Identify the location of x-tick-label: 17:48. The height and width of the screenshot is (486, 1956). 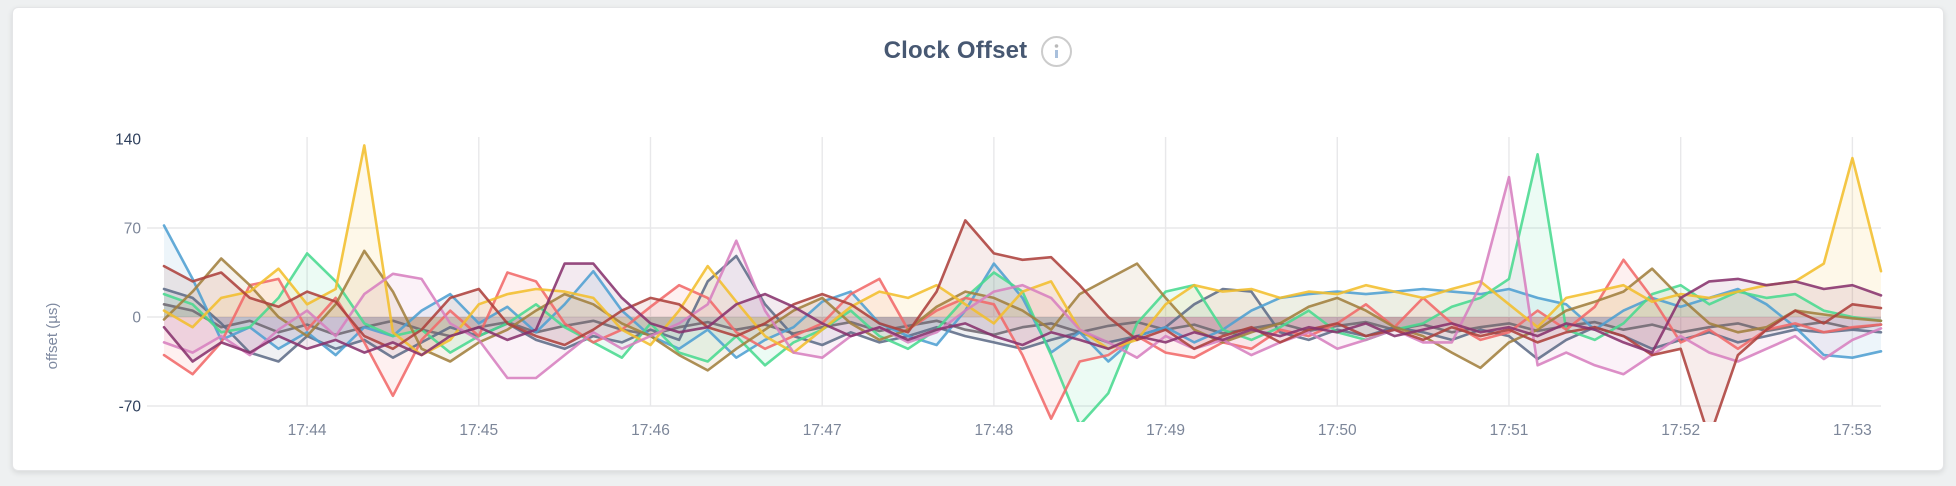
(993, 430).